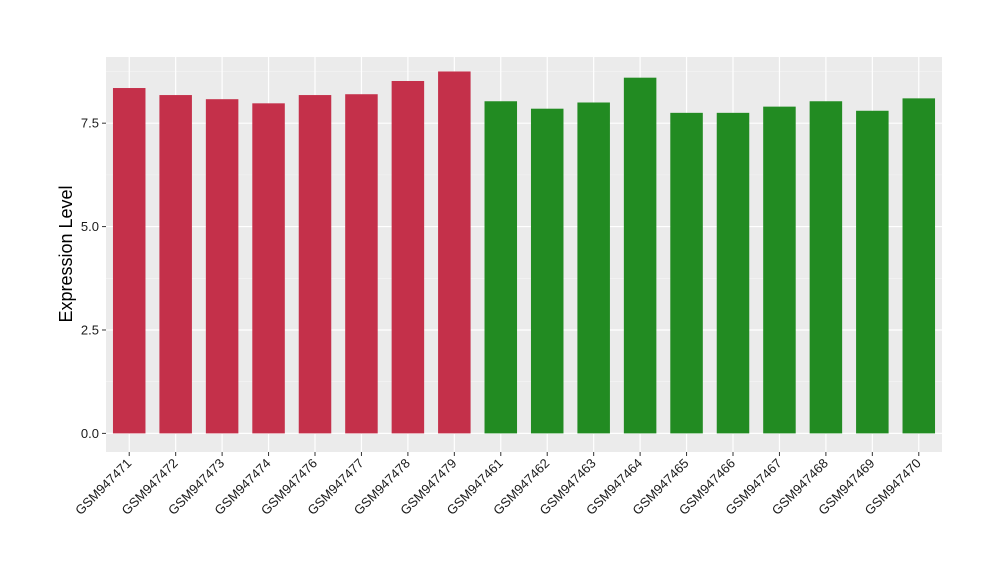  Describe the element at coordinates (90, 433) in the screenshot. I see `y-tick-label: 0.0` at that location.